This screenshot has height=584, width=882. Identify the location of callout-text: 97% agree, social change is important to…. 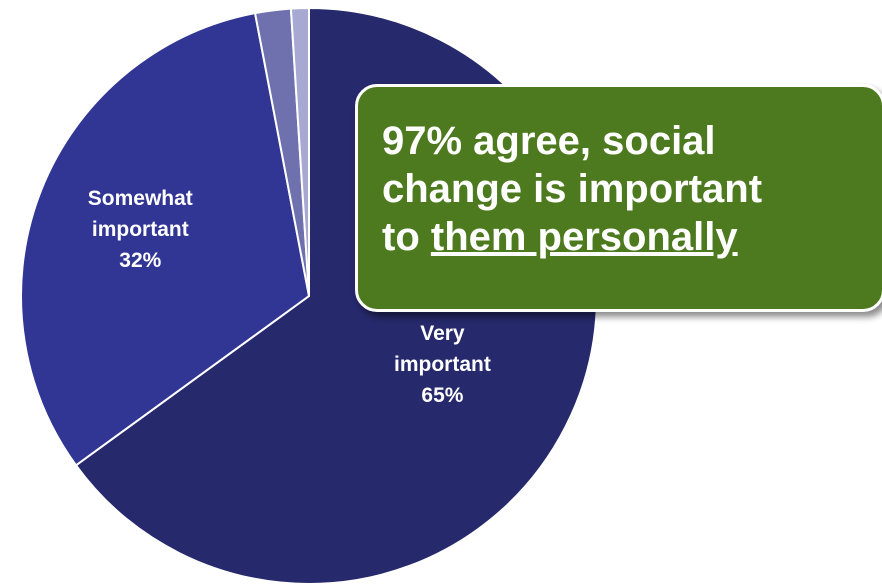
(619, 189).